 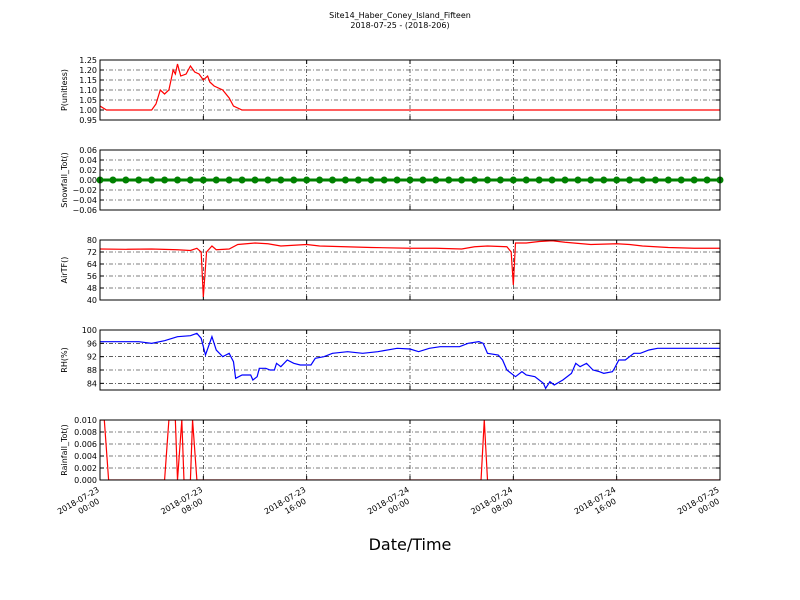 What do you see at coordinates (185, 504) in the screenshot?
I see `x-tick-label: 2018-07-23 08:00` at bounding box center [185, 504].